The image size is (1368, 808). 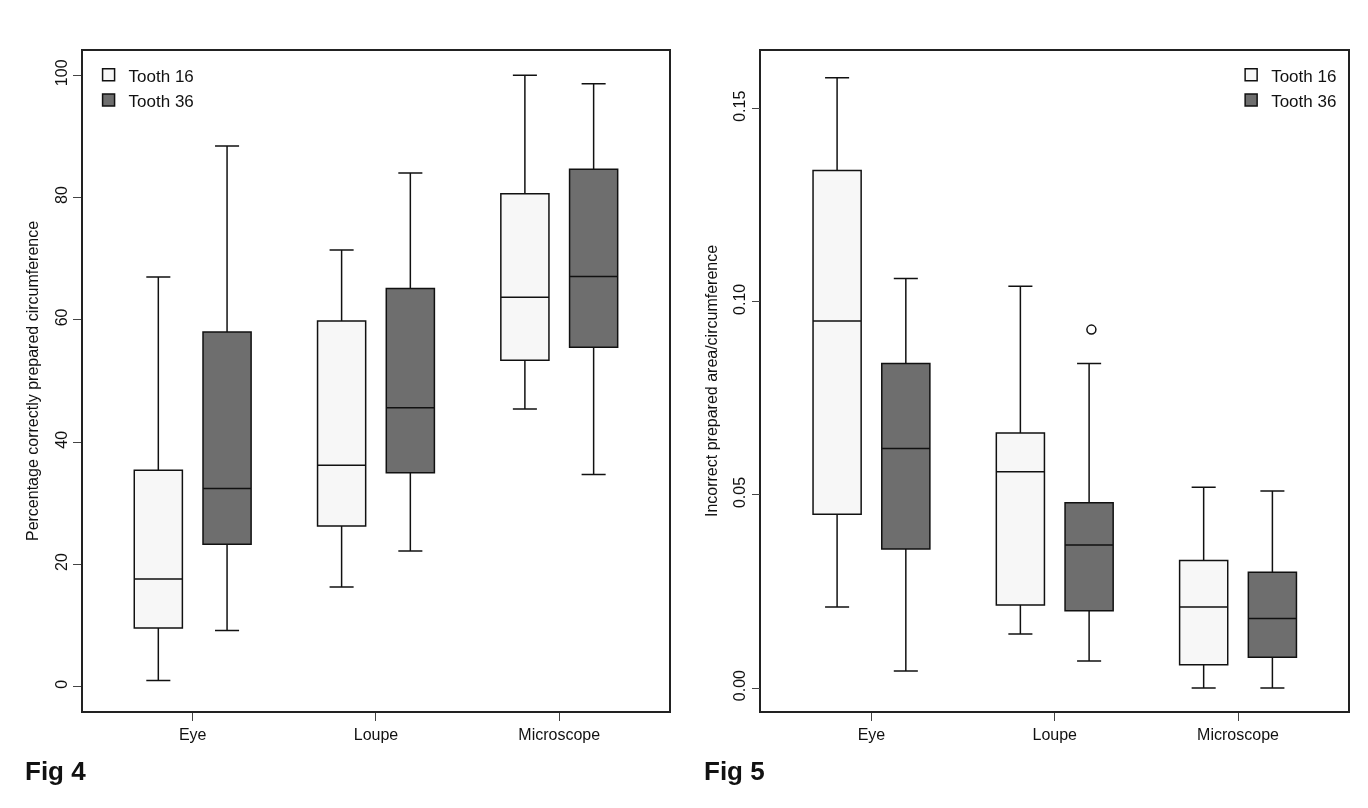 What do you see at coordinates (32, 381) in the screenshot?
I see `y-axis-title: Percentage correctly prepared circumference` at bounding box center [32, 381].